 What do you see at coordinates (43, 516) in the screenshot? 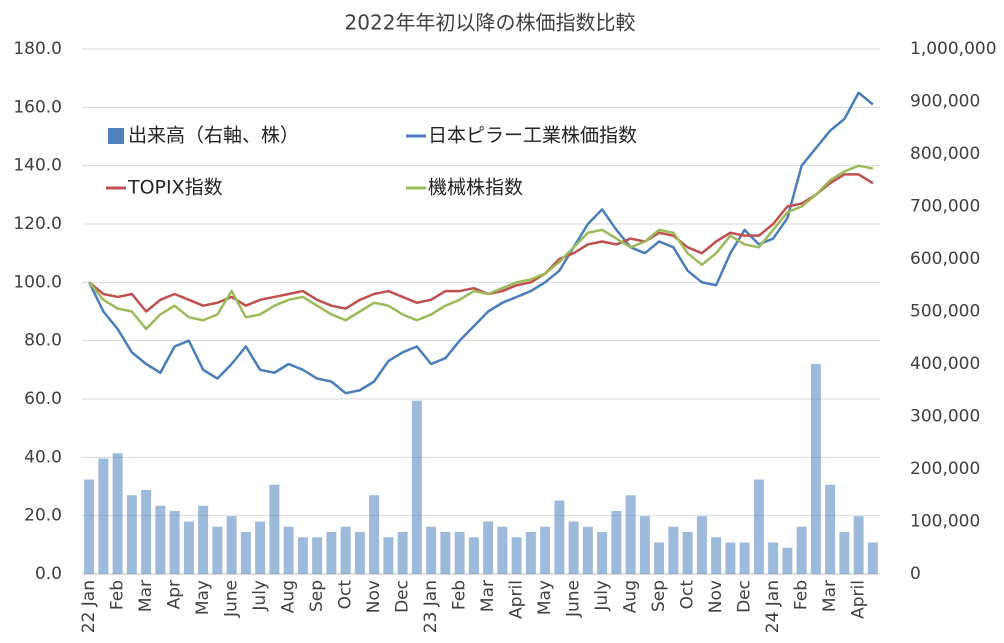
I see `y-tick-label: 20.0` at bounding box center [43, 516].